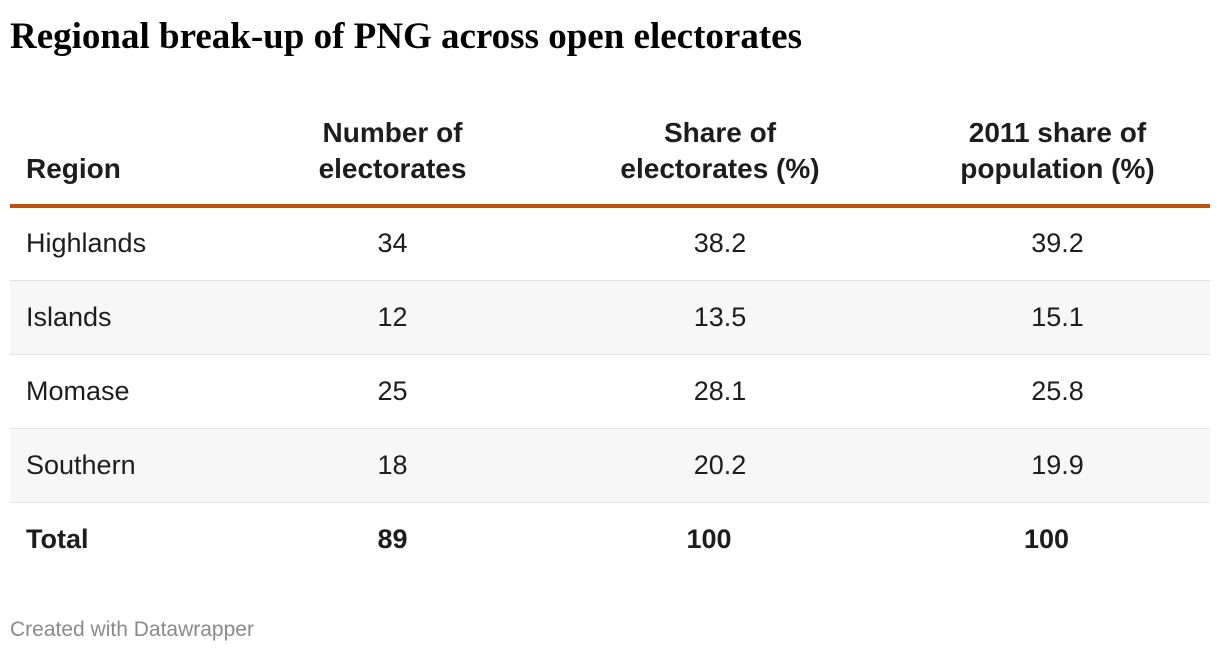  Describe the element at coordinates (57, 538) in the screenshot. I see `cell-total-label: Total` at that location.